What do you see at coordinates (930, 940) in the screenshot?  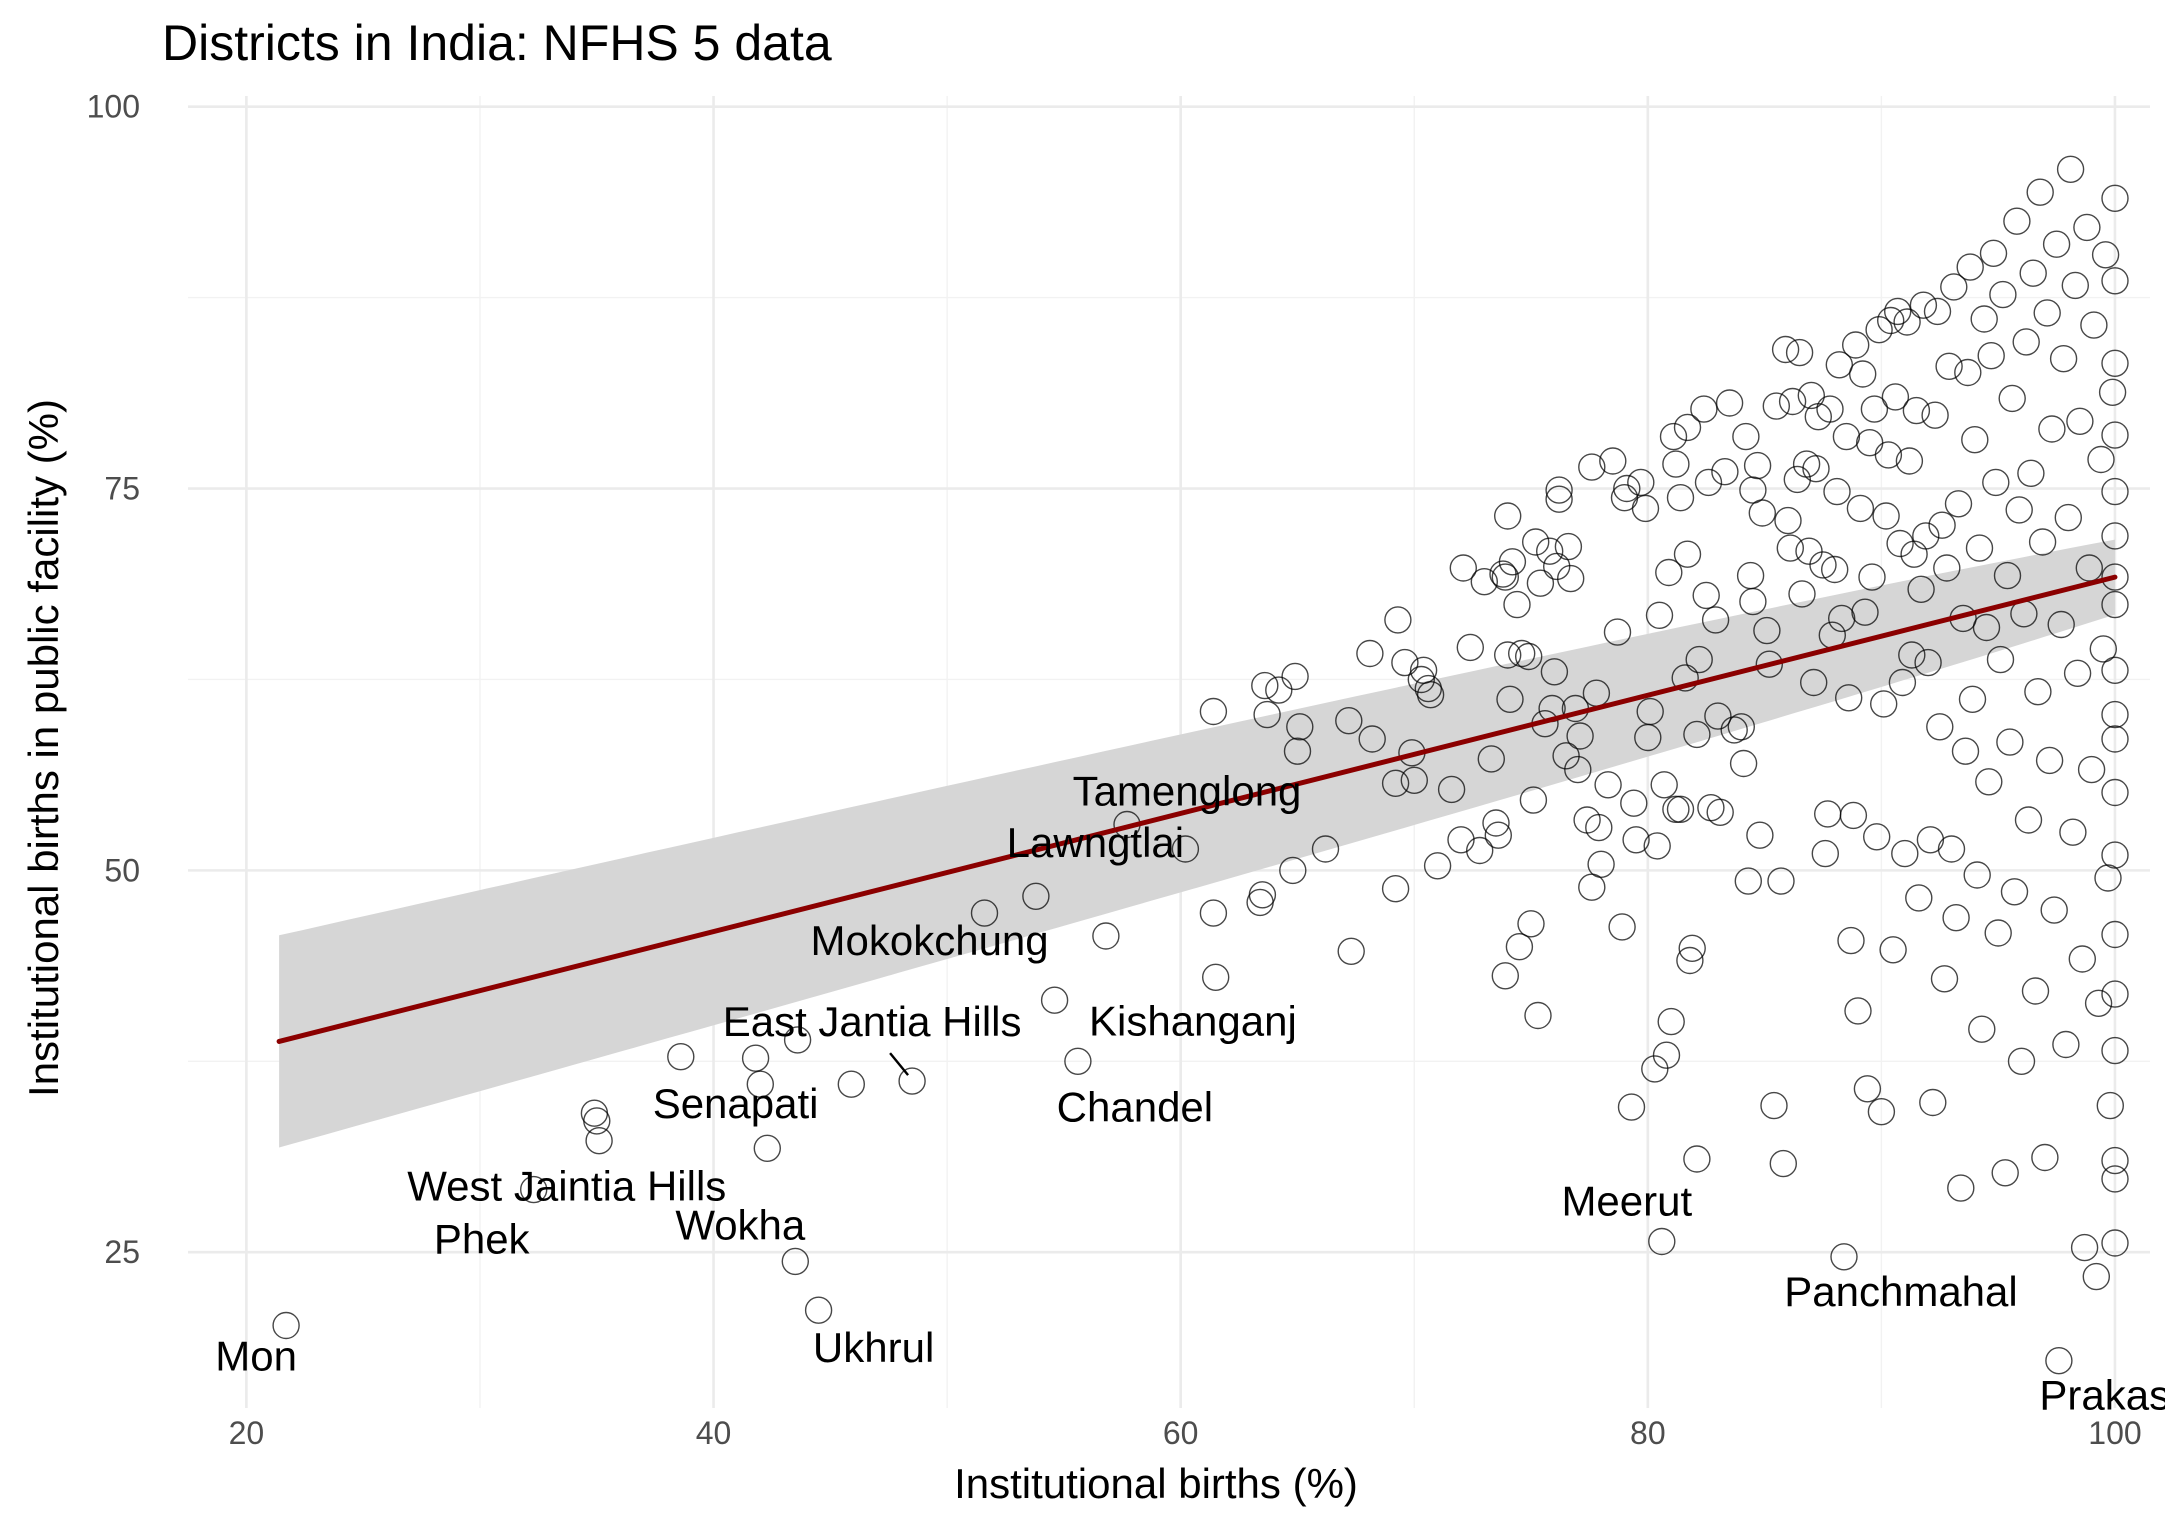 I see `point-label: Mokokchung` at bounding box center [930, 940].